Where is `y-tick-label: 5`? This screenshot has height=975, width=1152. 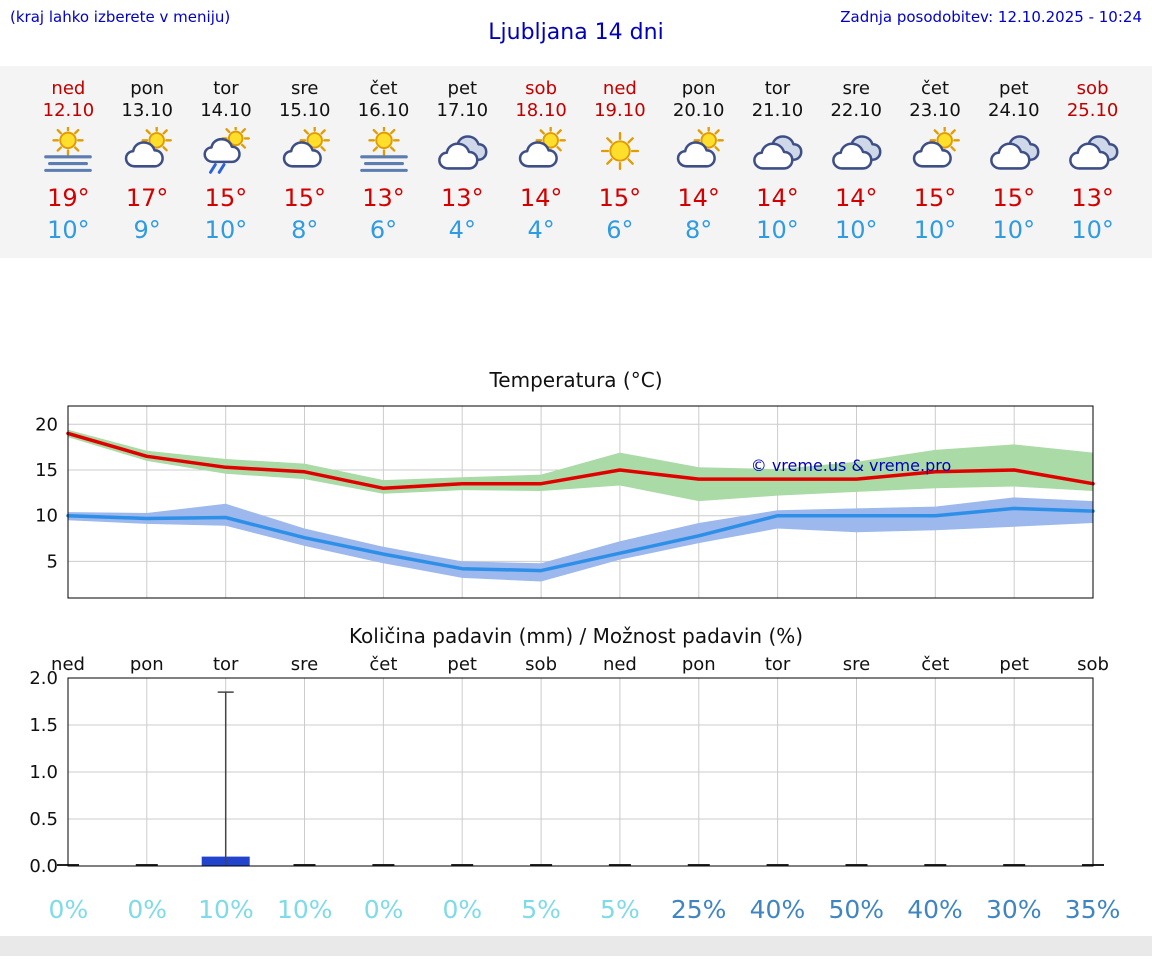
y-tick-label: 5 is located at coordinates (52, 561).